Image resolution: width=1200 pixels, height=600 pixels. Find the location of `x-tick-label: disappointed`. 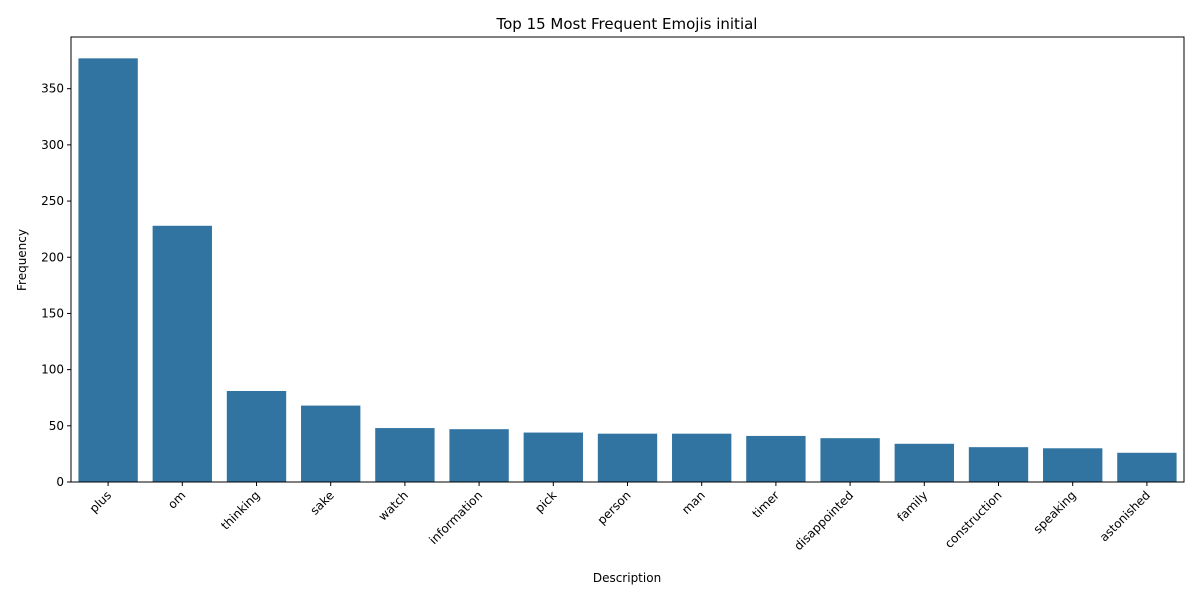

x-tick-label: disappointed is located at coordinates (823, 520).